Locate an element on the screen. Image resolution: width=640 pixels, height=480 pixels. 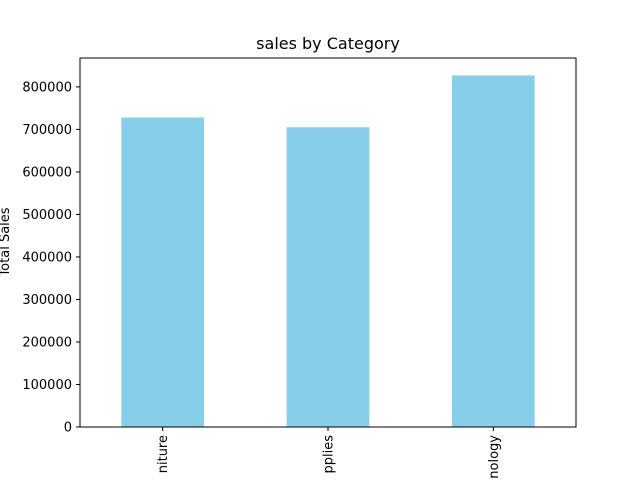
y-tick-label-8: 800000 is located at coordinates (47, 87).